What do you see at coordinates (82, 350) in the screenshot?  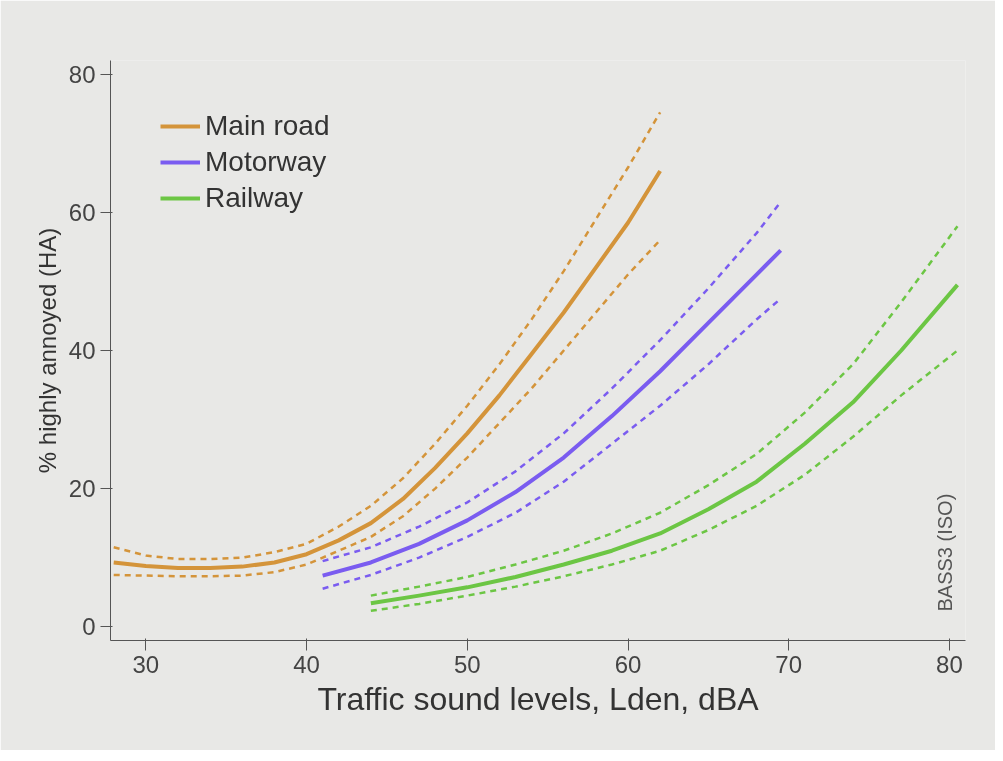 I see `y-tick-label: 40` at bounding box center [82, 350].